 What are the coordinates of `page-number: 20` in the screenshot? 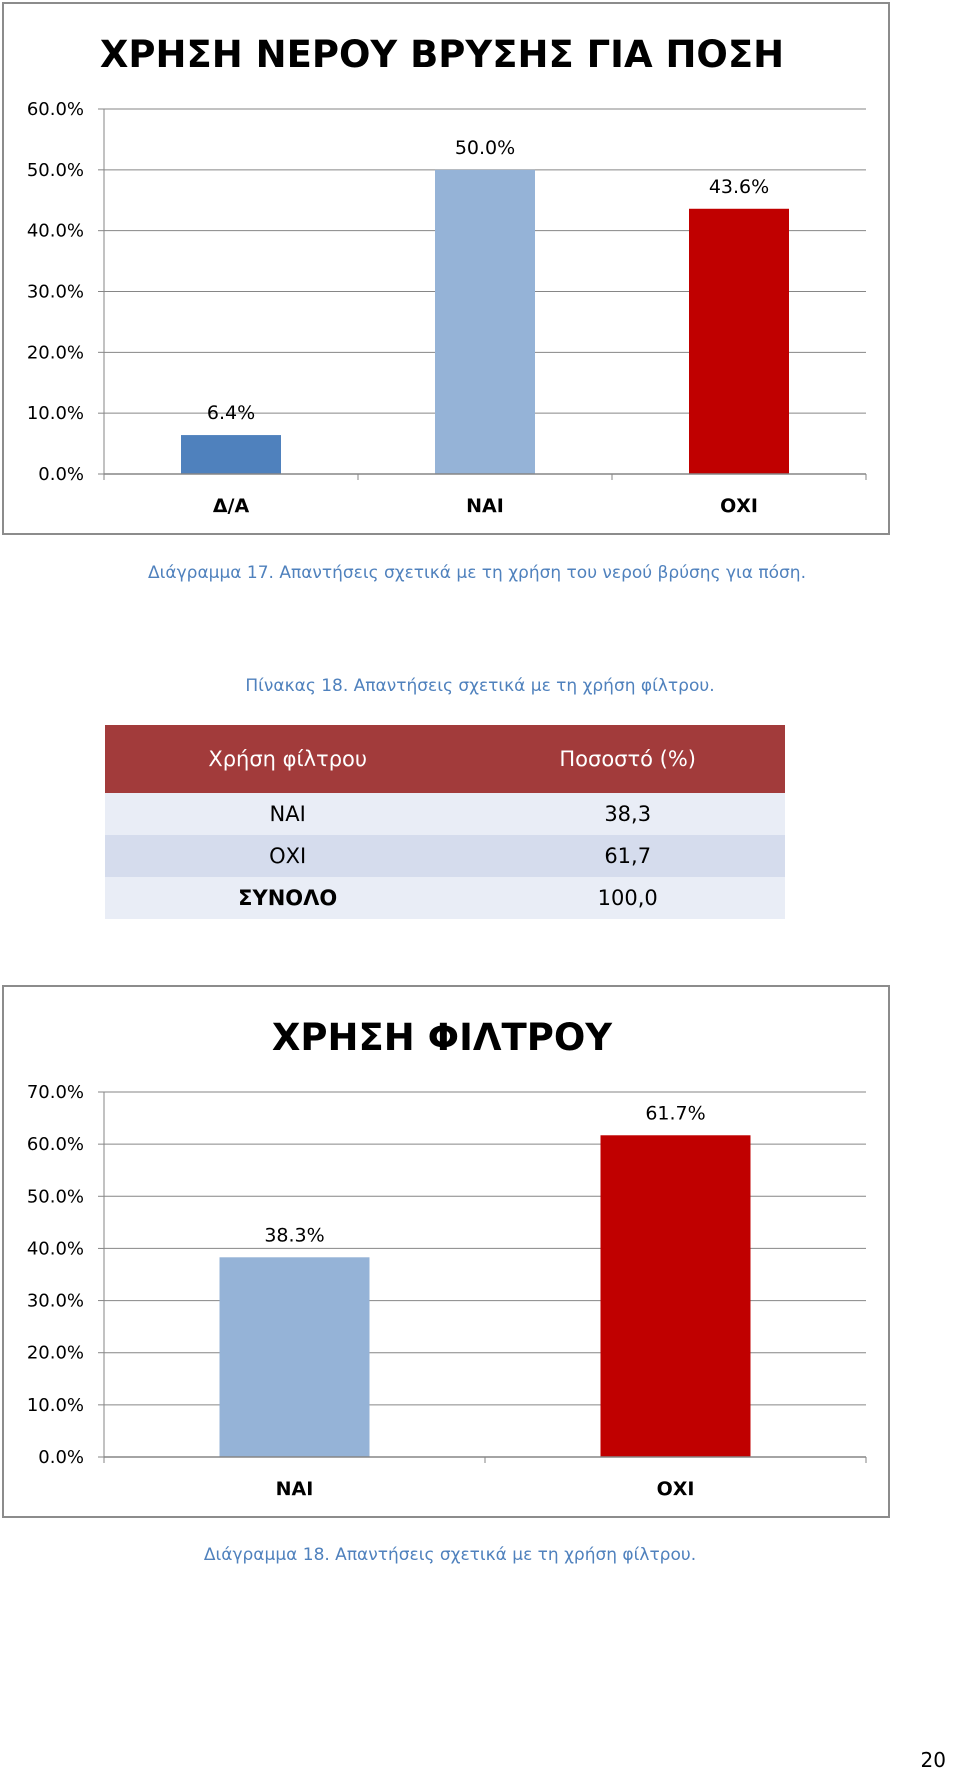 It's located at (933, 1760).